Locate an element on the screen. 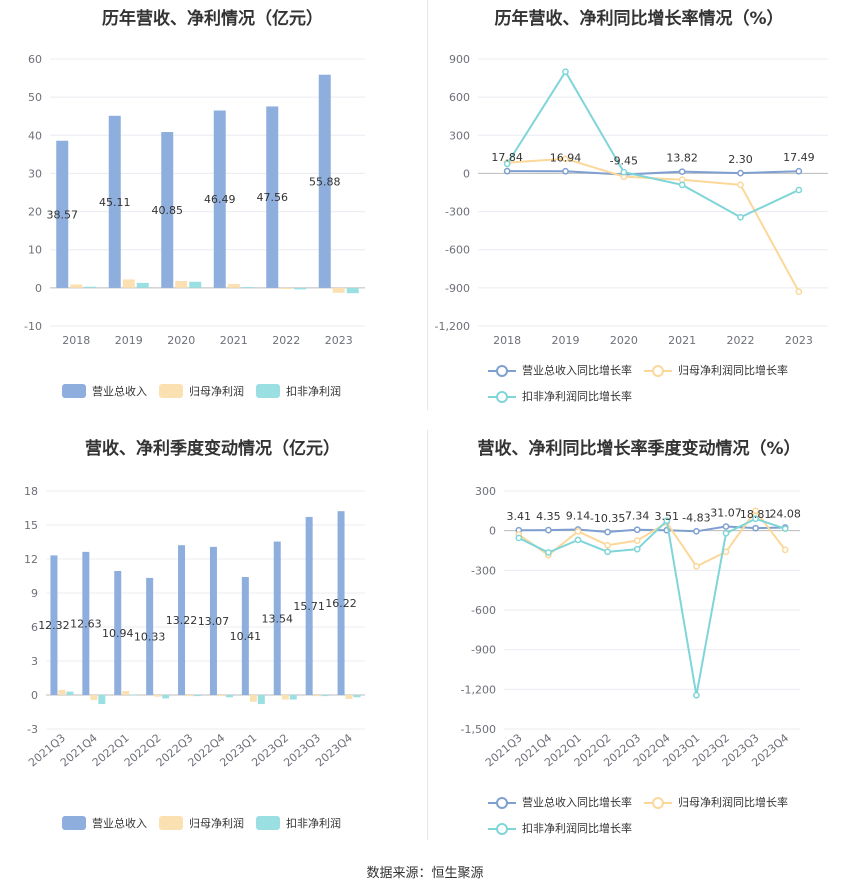  data-label: -4.83 is located at coordinates (696, 517).